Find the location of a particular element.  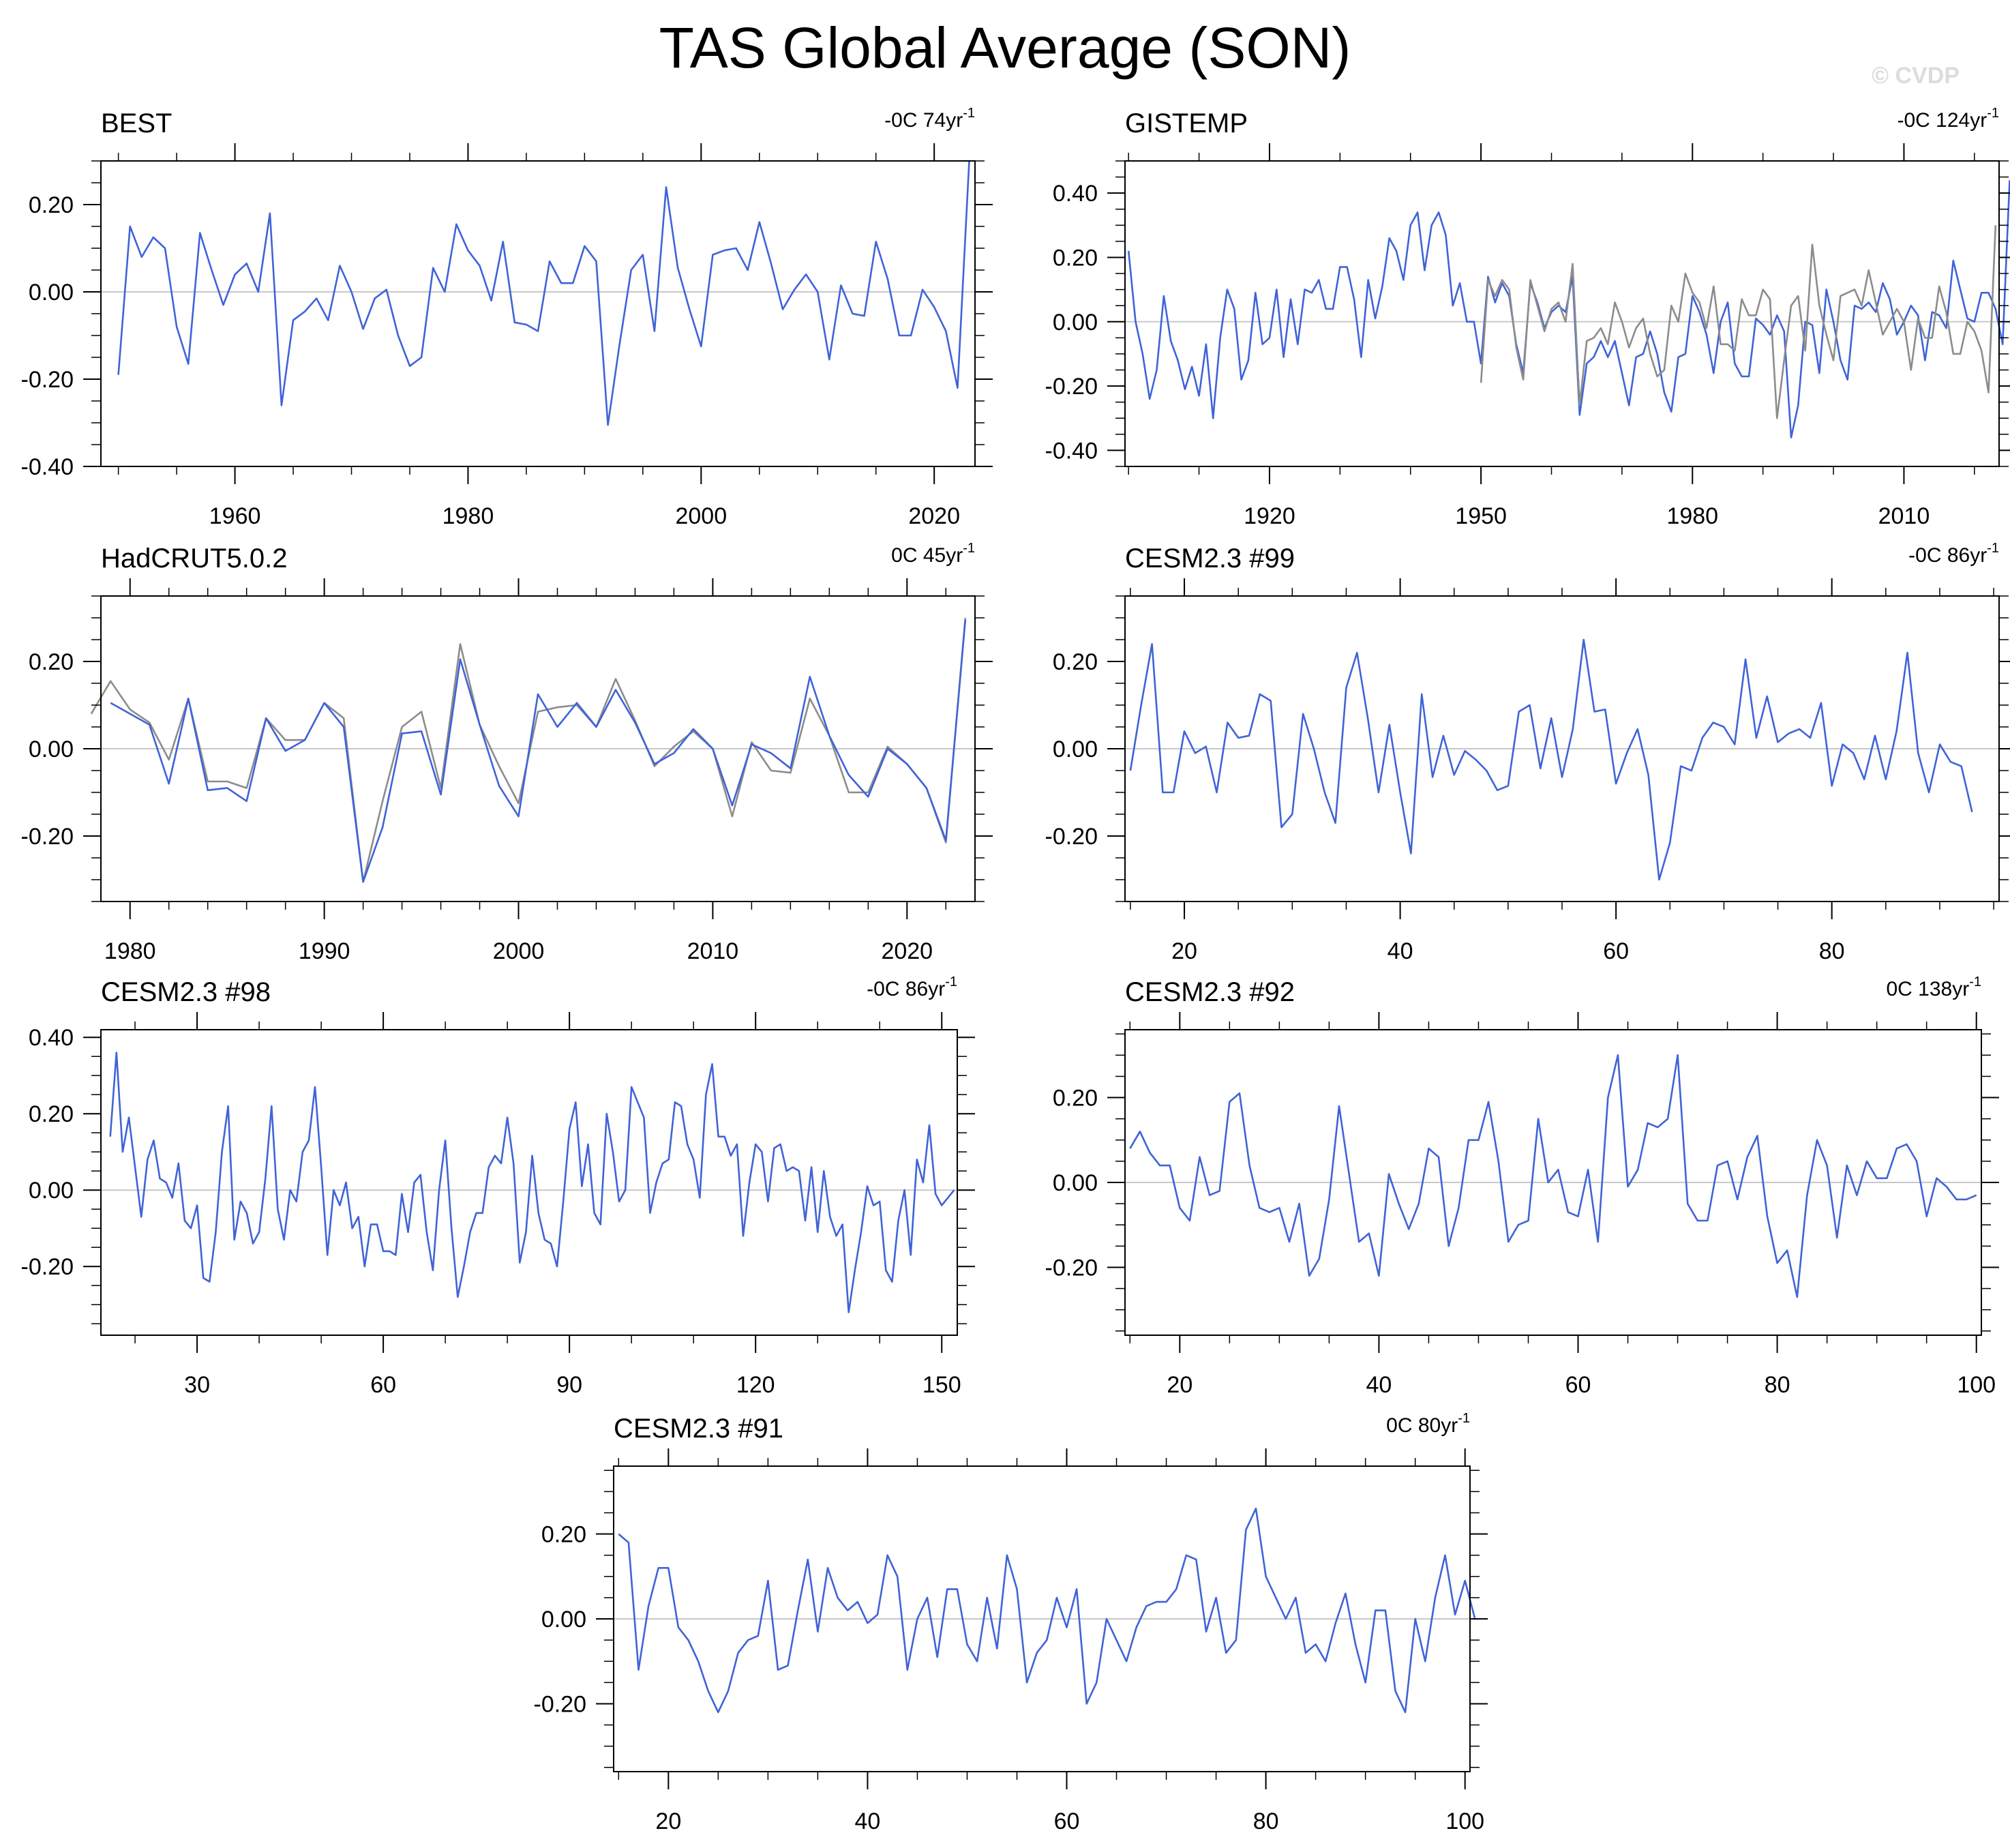

panel-title: CESM2.3 #91 is located at coordinates (698, 1429).